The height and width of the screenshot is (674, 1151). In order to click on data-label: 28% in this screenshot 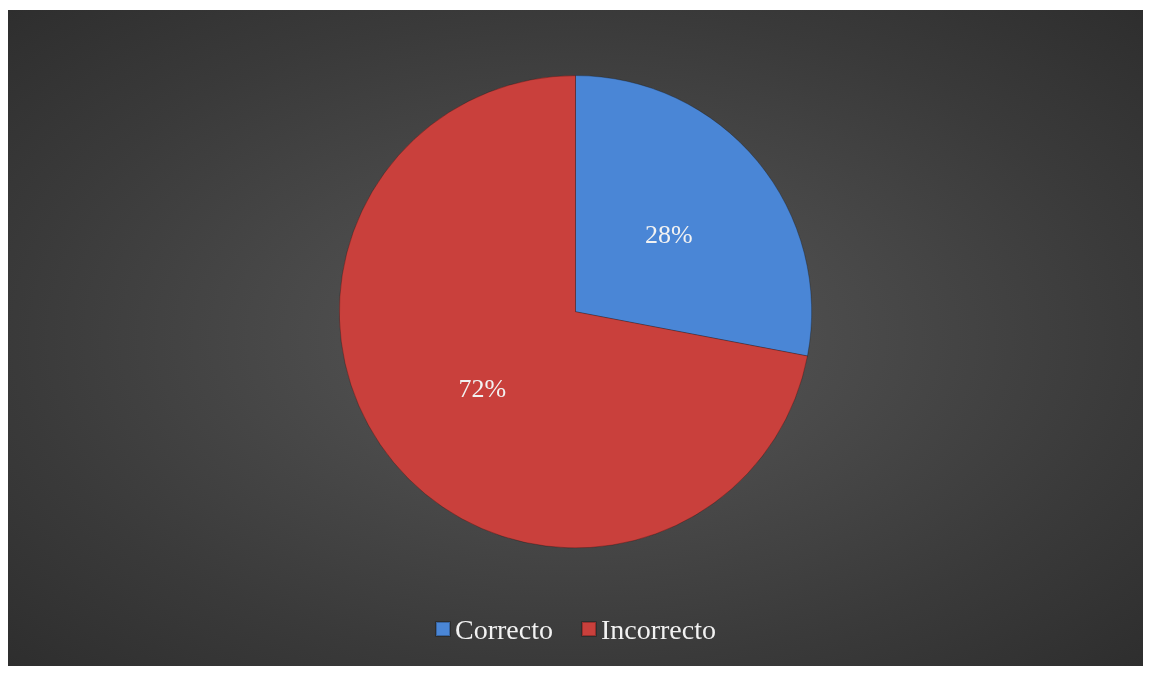, I will do `click(668, 235)`.